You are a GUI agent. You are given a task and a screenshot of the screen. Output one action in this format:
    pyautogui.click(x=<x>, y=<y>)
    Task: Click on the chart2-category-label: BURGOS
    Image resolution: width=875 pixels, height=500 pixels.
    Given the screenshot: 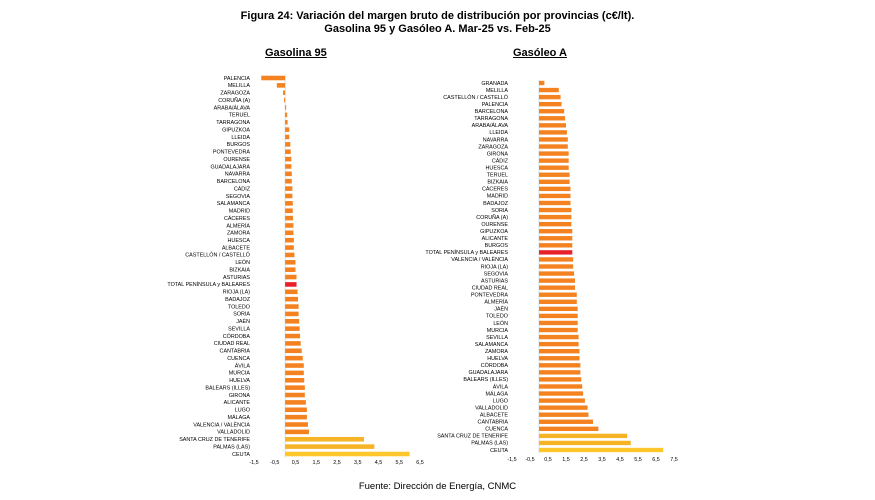 What is the action you would take?
    pyautogui.click(x=497, y=246)
    